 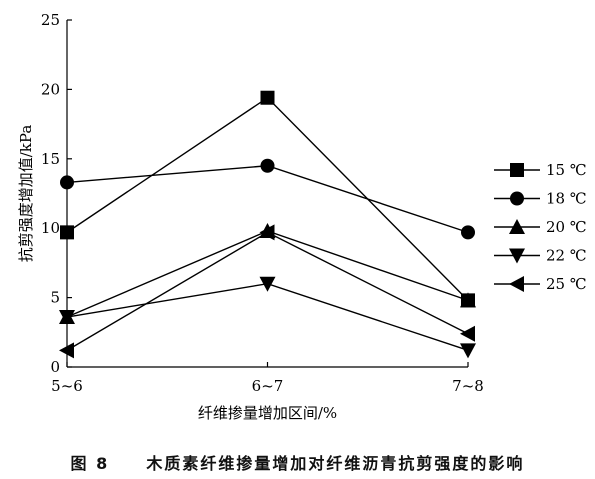 What do you see at coordinates (540, 284) in the screenshot?
I see `legend-entry: 25 ℃` at bounding box center [540, 284].